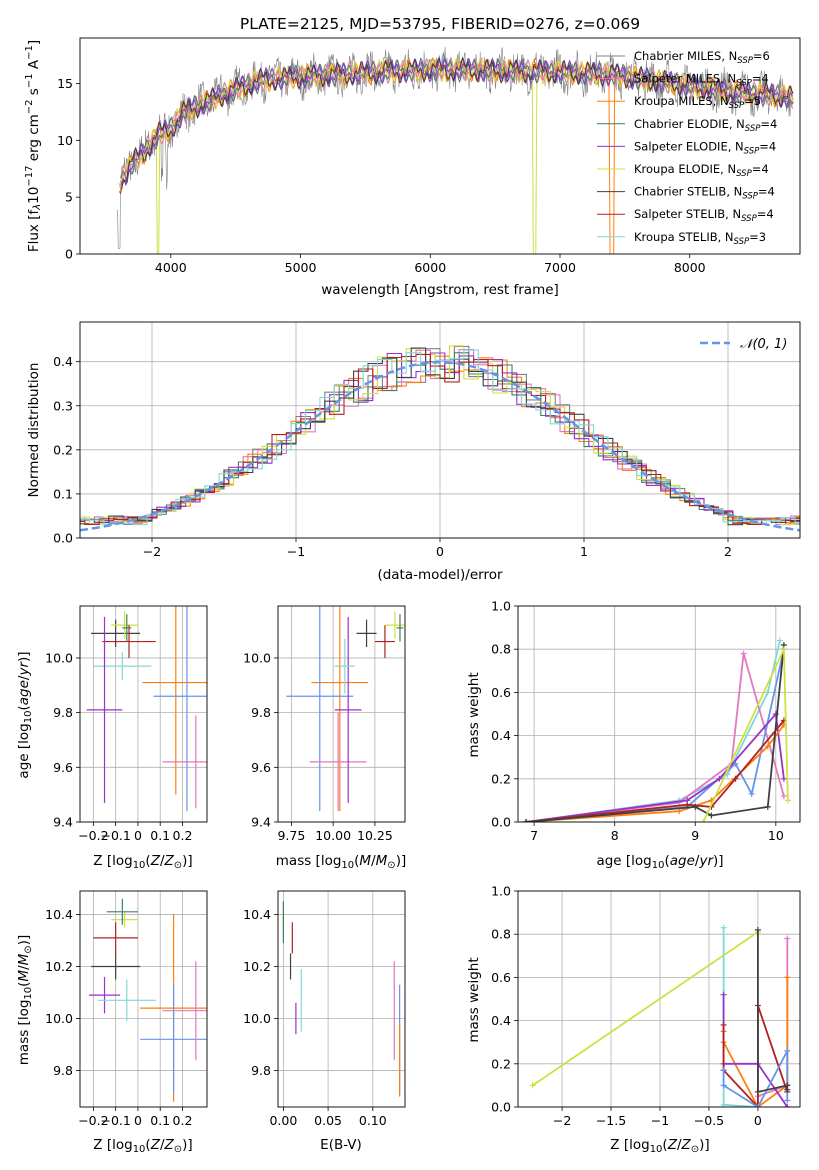  I want to click on weight-marker-salpeter_stelib, so click(723, 1024).